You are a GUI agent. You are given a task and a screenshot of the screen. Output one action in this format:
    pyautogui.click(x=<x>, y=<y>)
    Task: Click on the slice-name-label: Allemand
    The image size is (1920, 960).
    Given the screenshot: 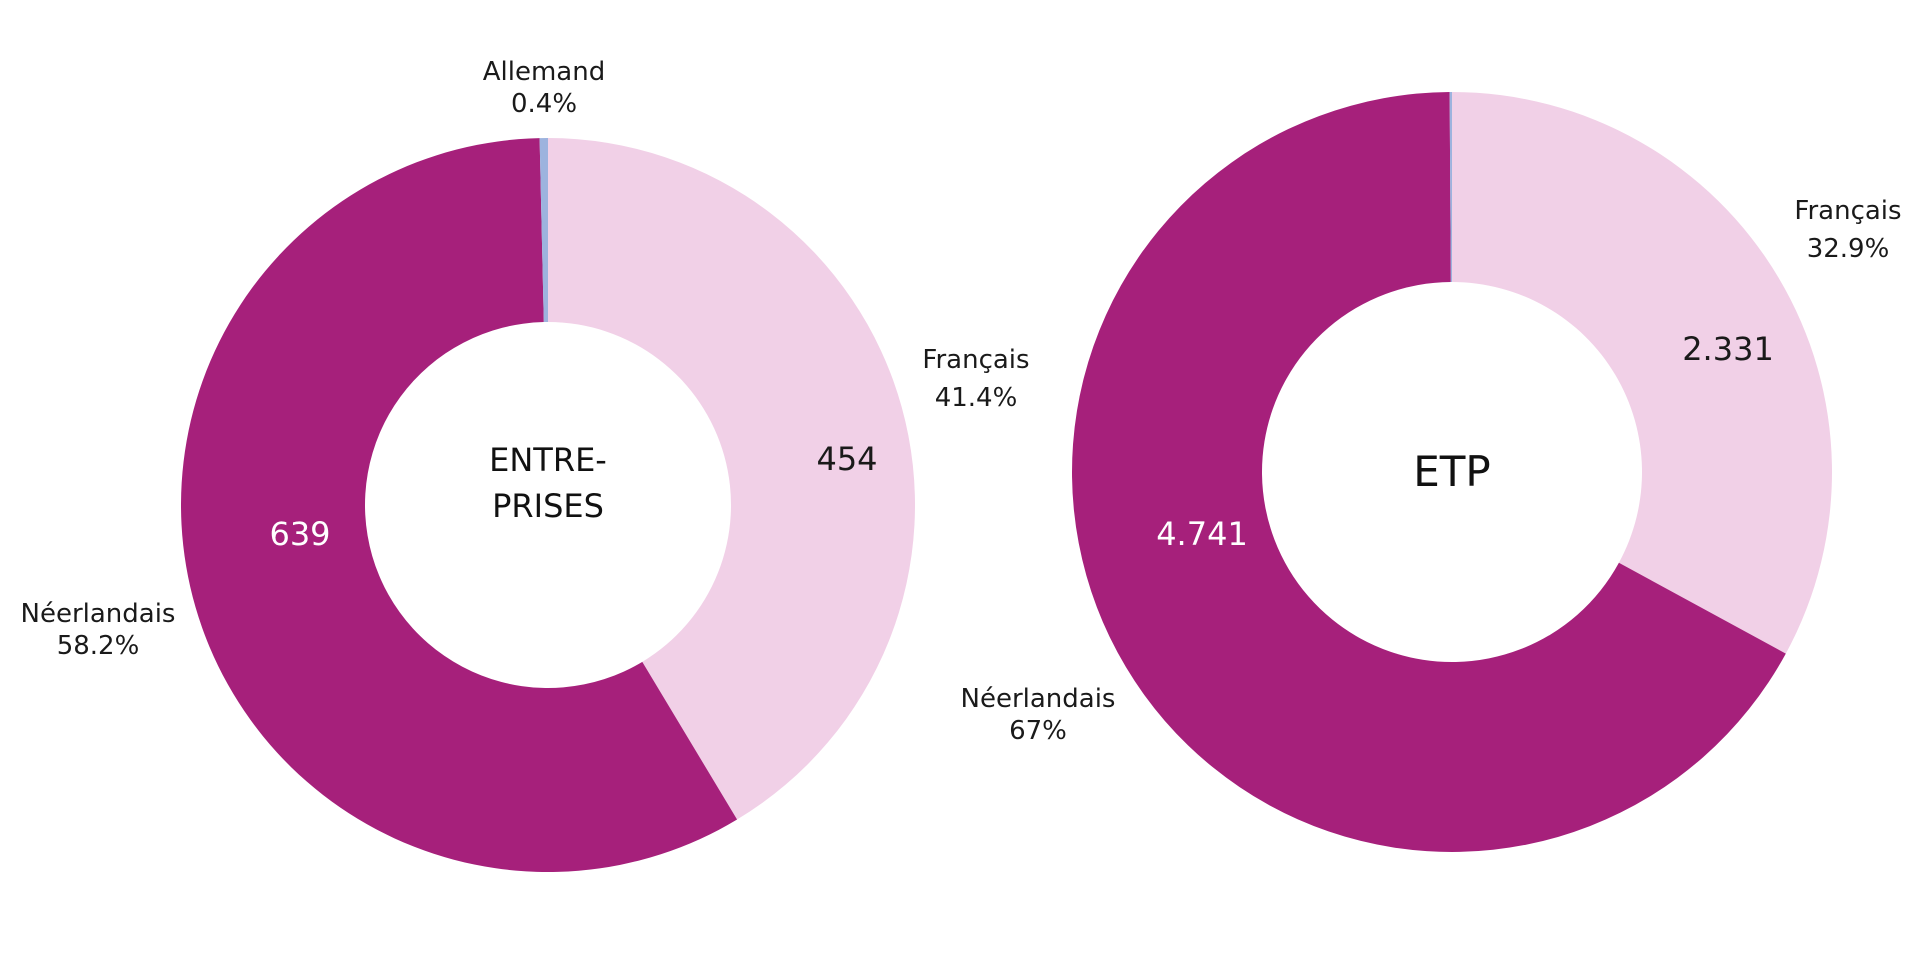 What is the action you would take?
    pyautogui.click(x=544, y=72)
    